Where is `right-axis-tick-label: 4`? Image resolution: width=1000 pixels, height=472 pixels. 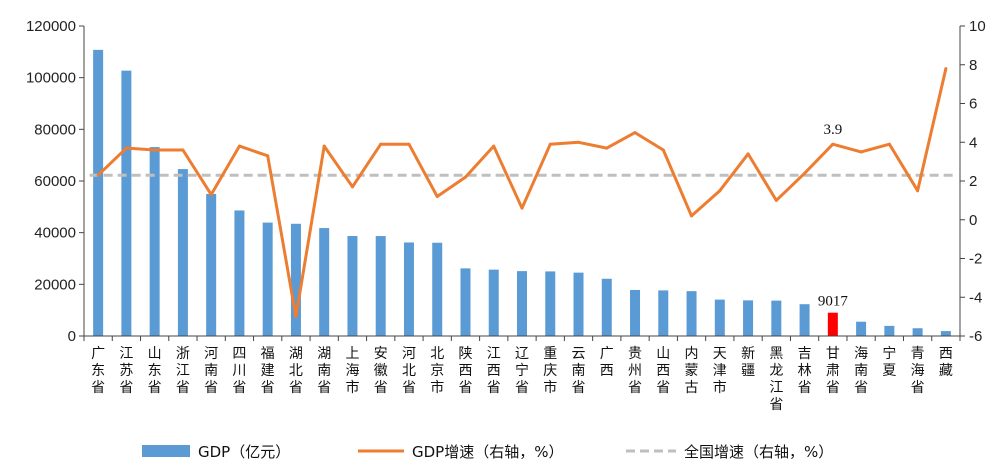 right-axis-tick-label: 4 is located at coordinates (973, 142).